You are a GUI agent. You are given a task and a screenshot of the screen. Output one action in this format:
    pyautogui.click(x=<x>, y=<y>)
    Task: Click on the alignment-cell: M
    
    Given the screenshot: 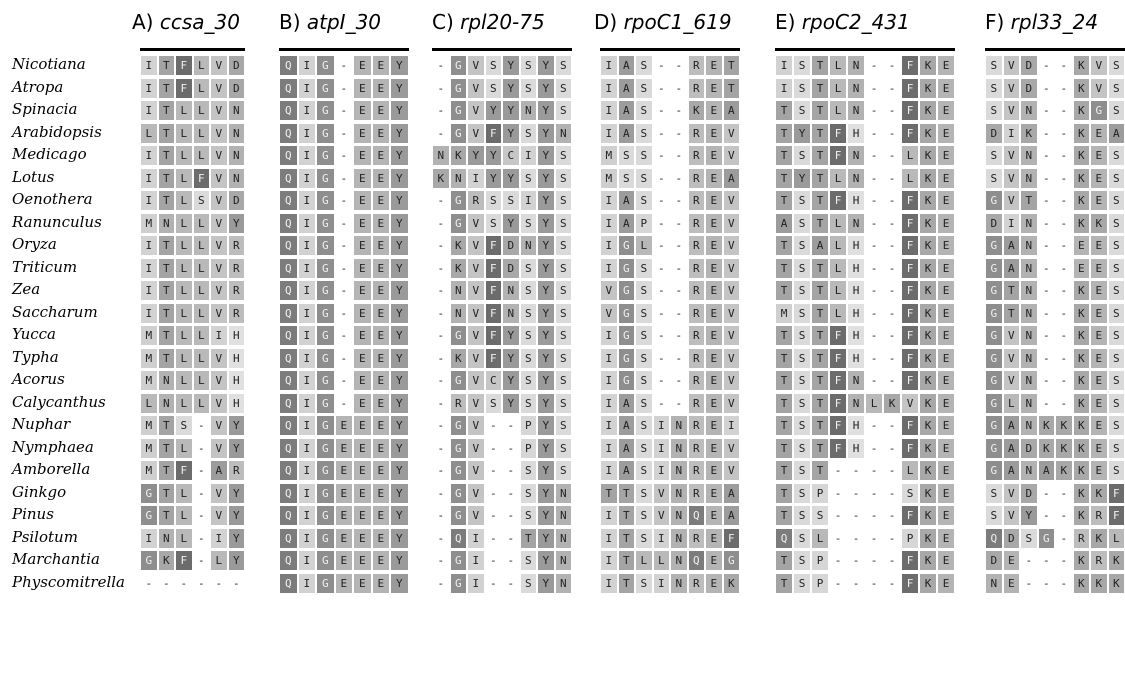 What is the action you would take?
    pyautogui.click(x=149, y=380)
    